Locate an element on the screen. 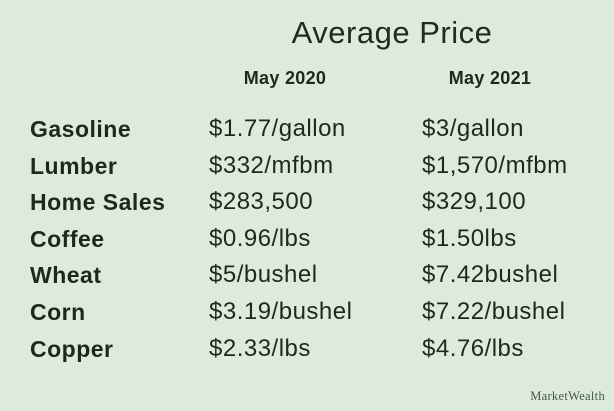  commodity-label: Copper is located at coordinates (72, 348).